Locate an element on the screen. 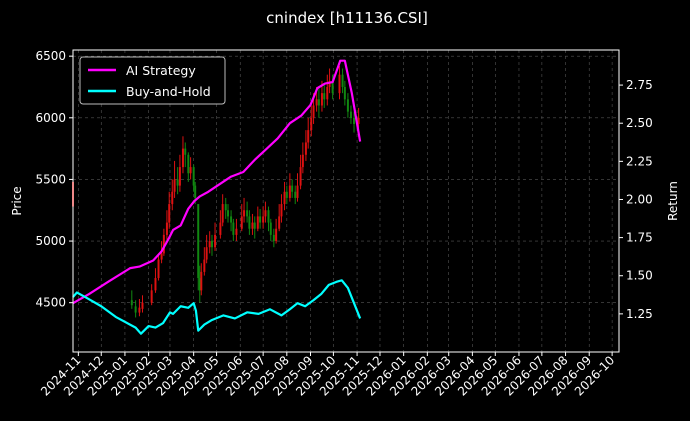  y-tick-label-right: 1.75 is located at coordinates (639, 238).